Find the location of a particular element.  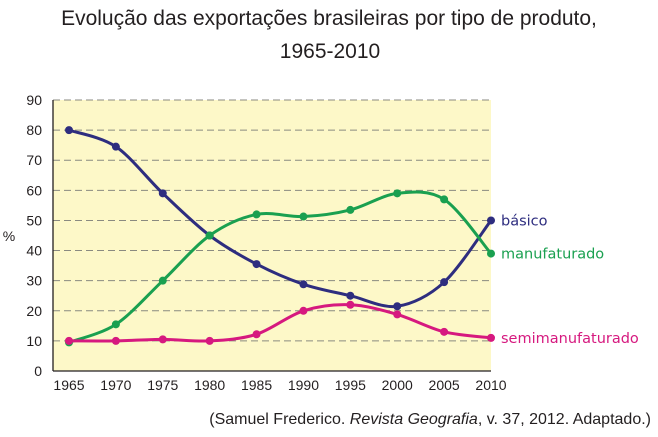

y-tick-label-80: 80 is located at coordinates (34, 130).